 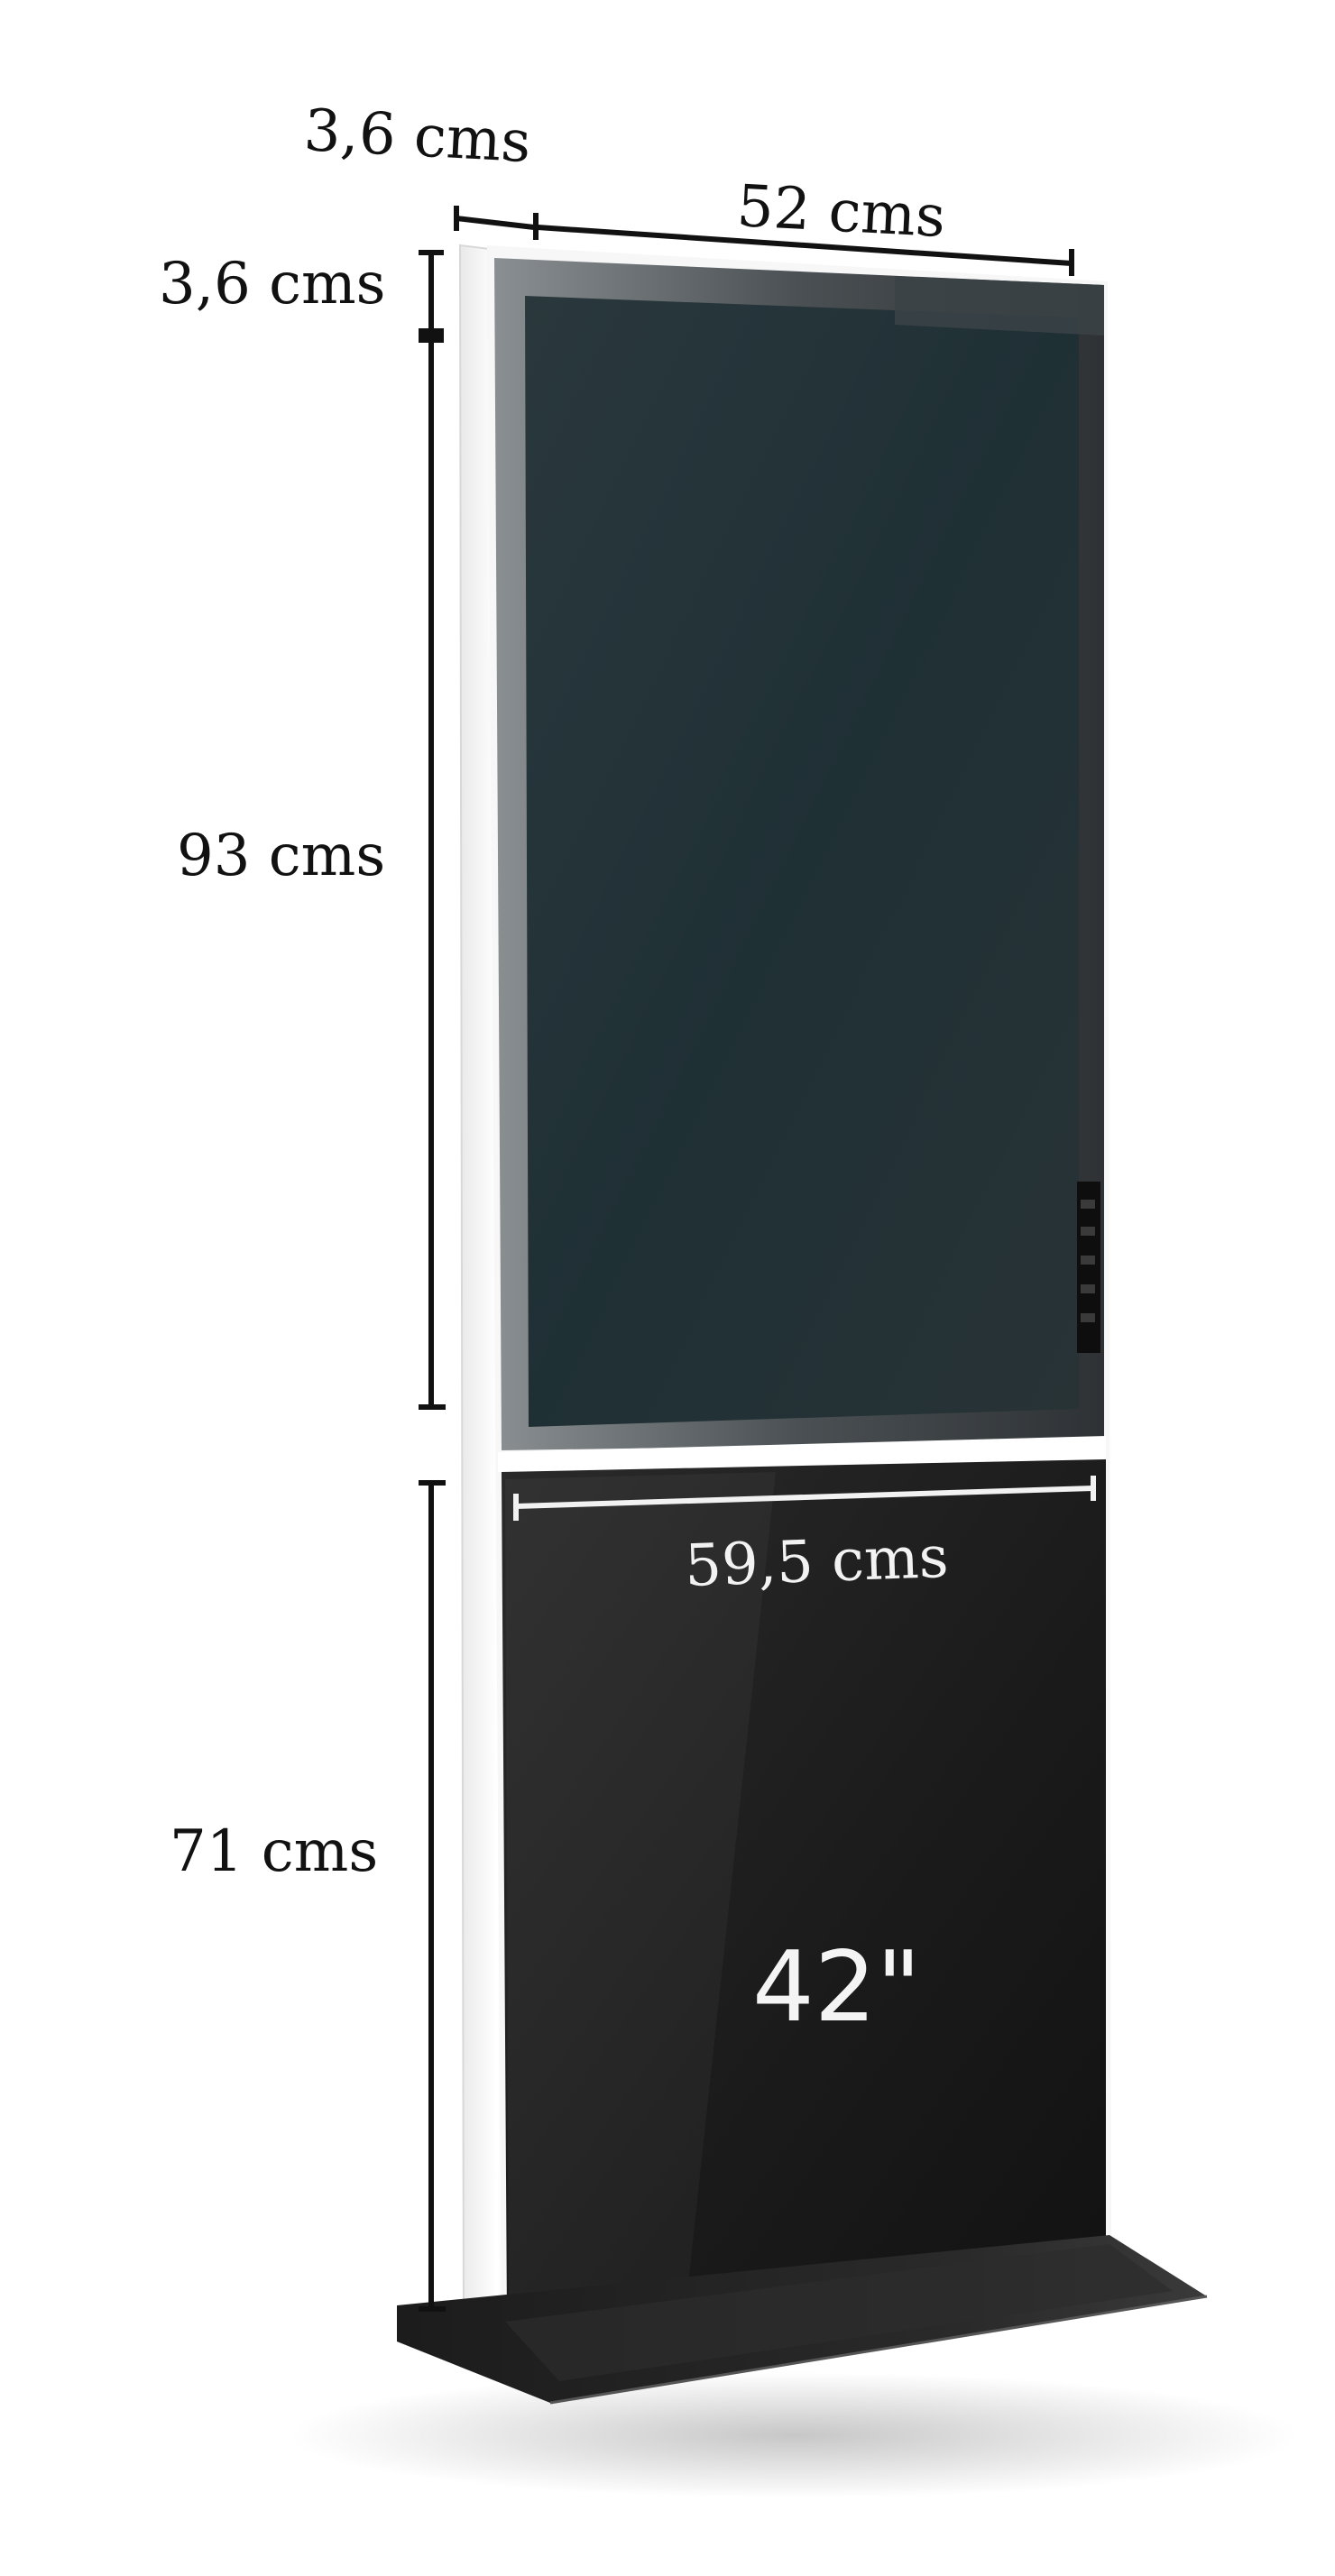 What do you see at coordinates (496, 223) in the screenshot?
I see `dimension-depth-top` at bounding box center [496, 223].